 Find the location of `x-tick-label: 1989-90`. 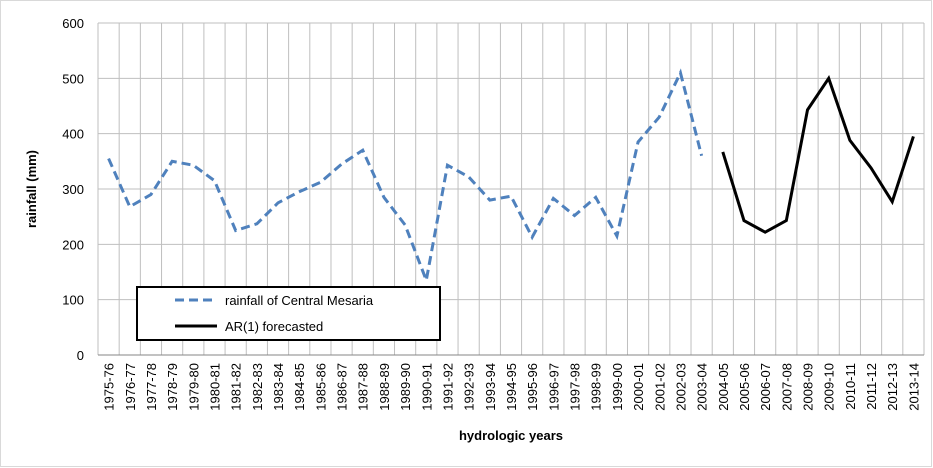

x-tick-label: 1989-90 is located at coordinates (405, 387).